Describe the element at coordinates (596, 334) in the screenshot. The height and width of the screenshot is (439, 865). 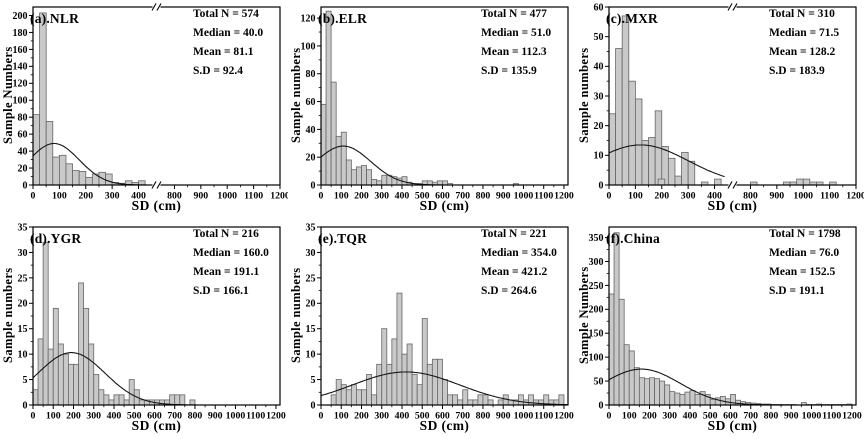
I see `y-tick-label: 150` at that location.